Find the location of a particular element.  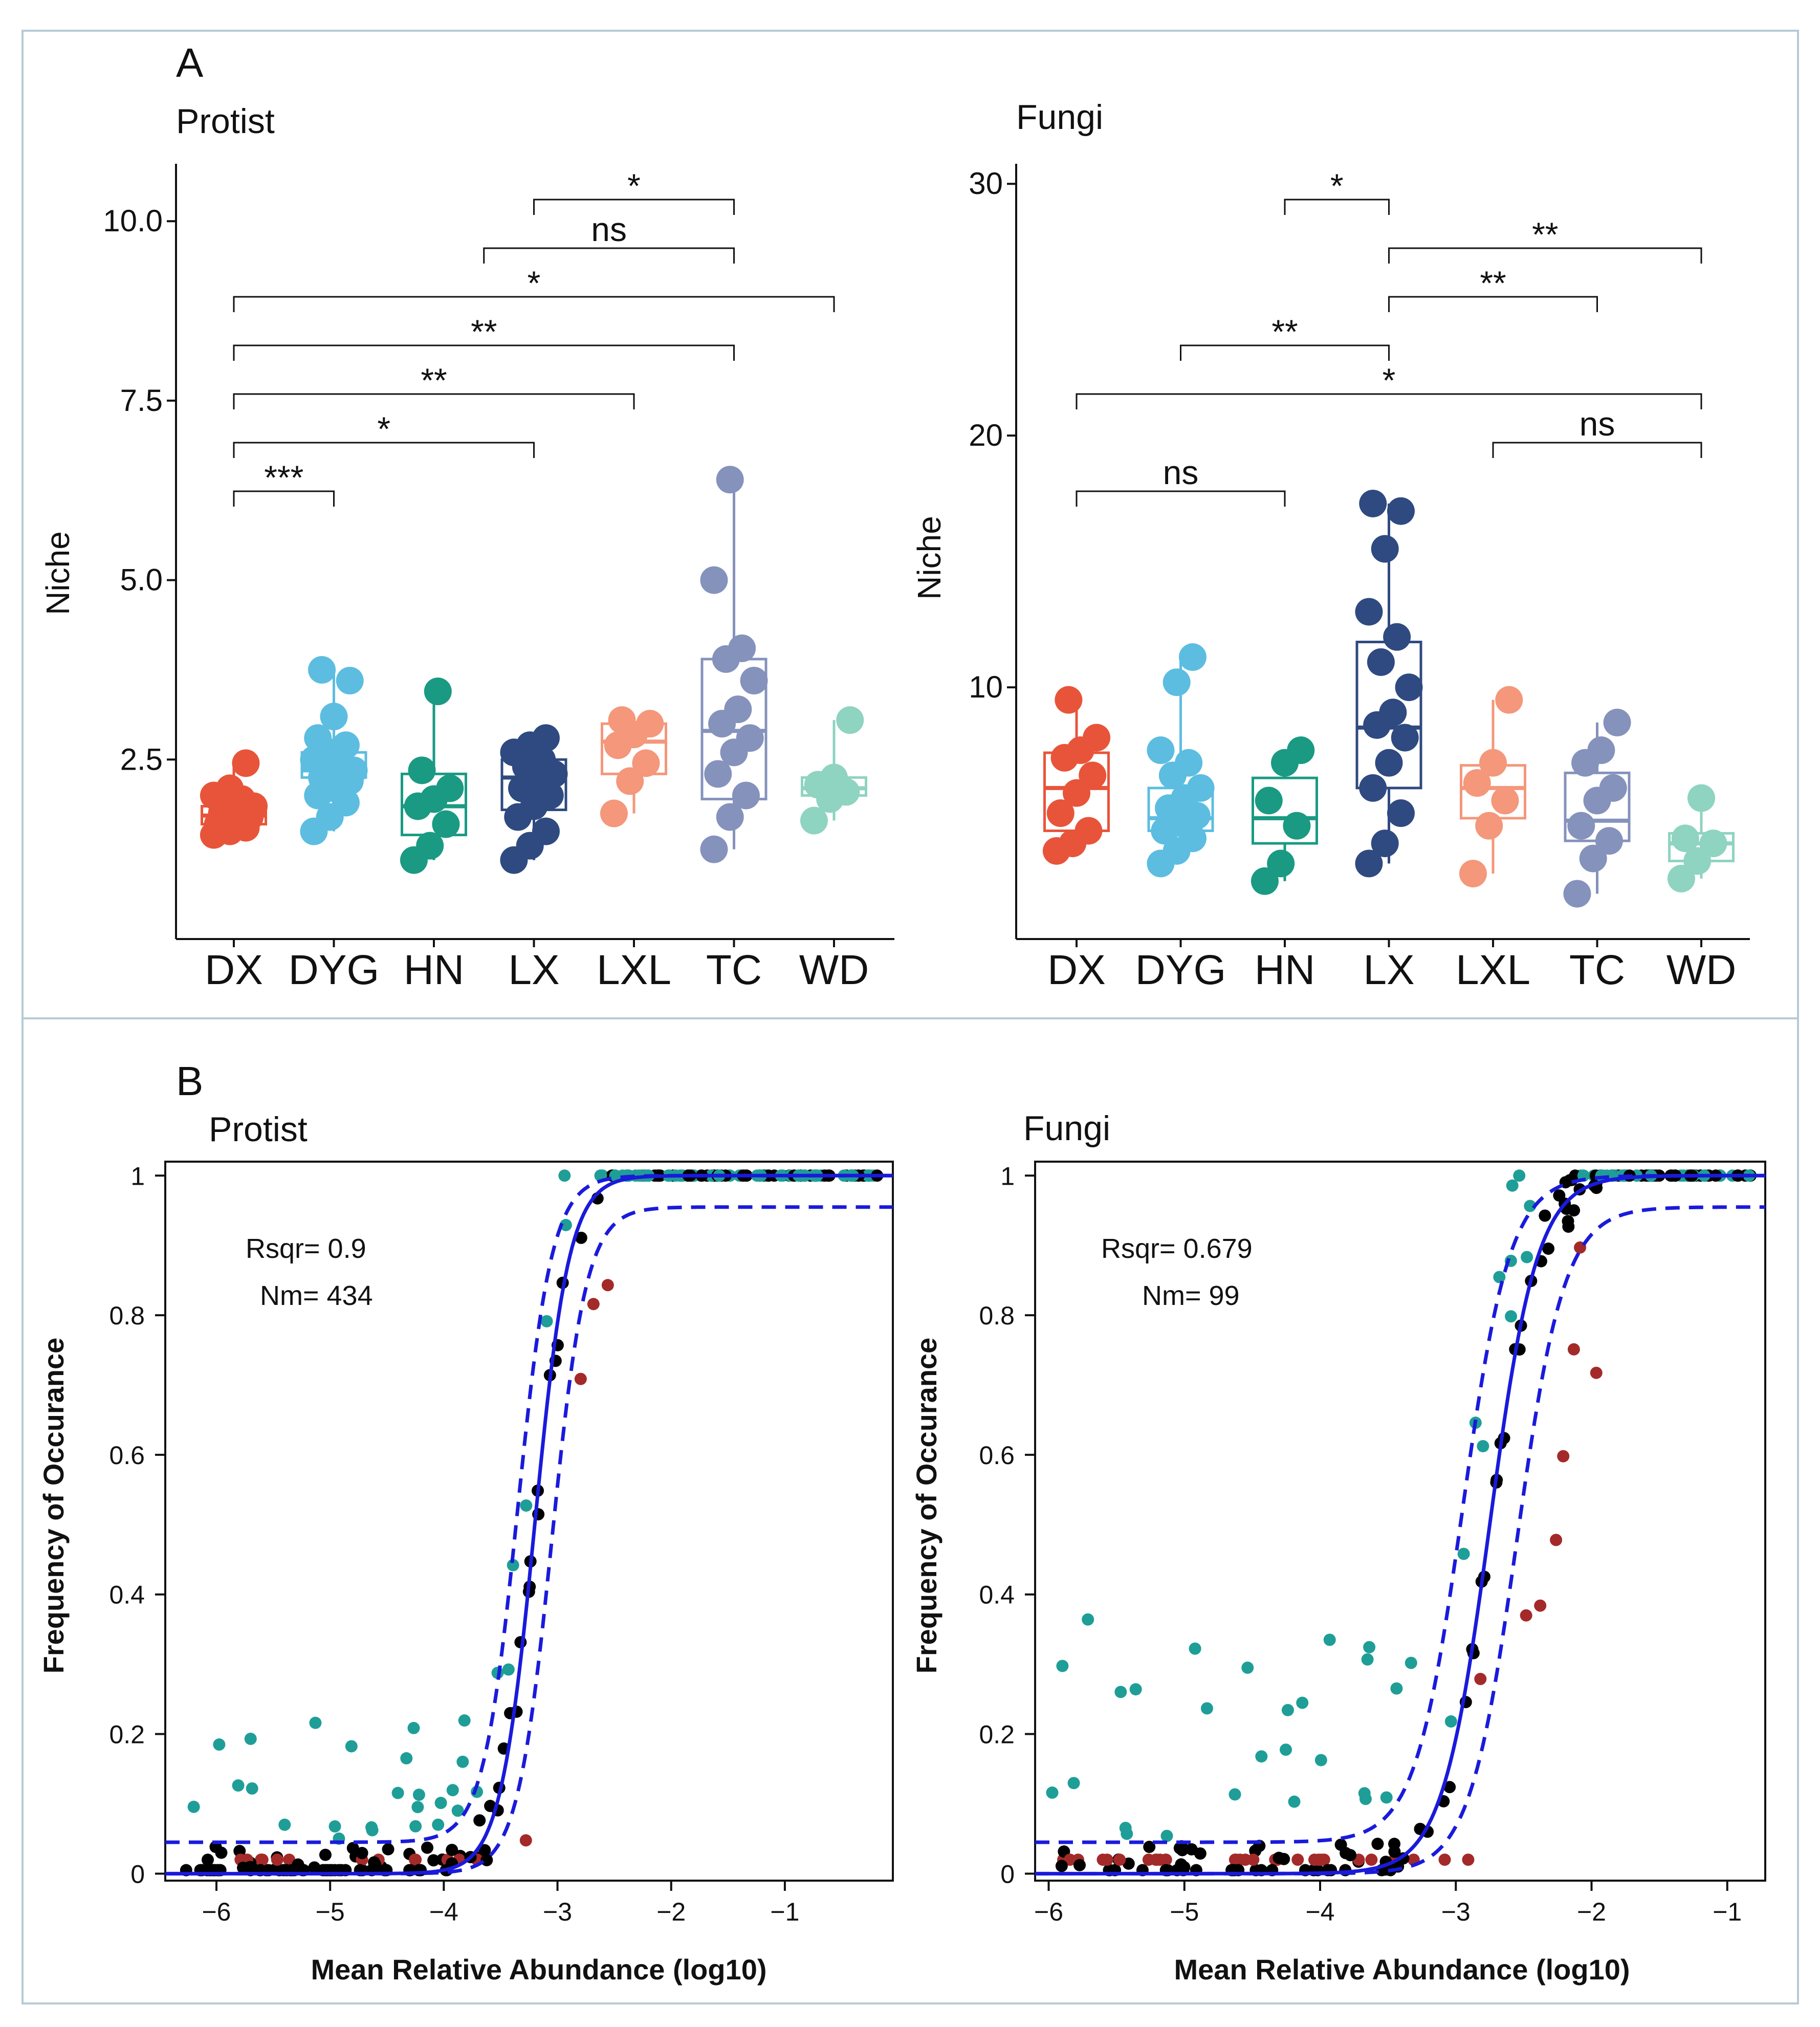

y-tick-label: 2.5 is located at coordinates (141, 759).